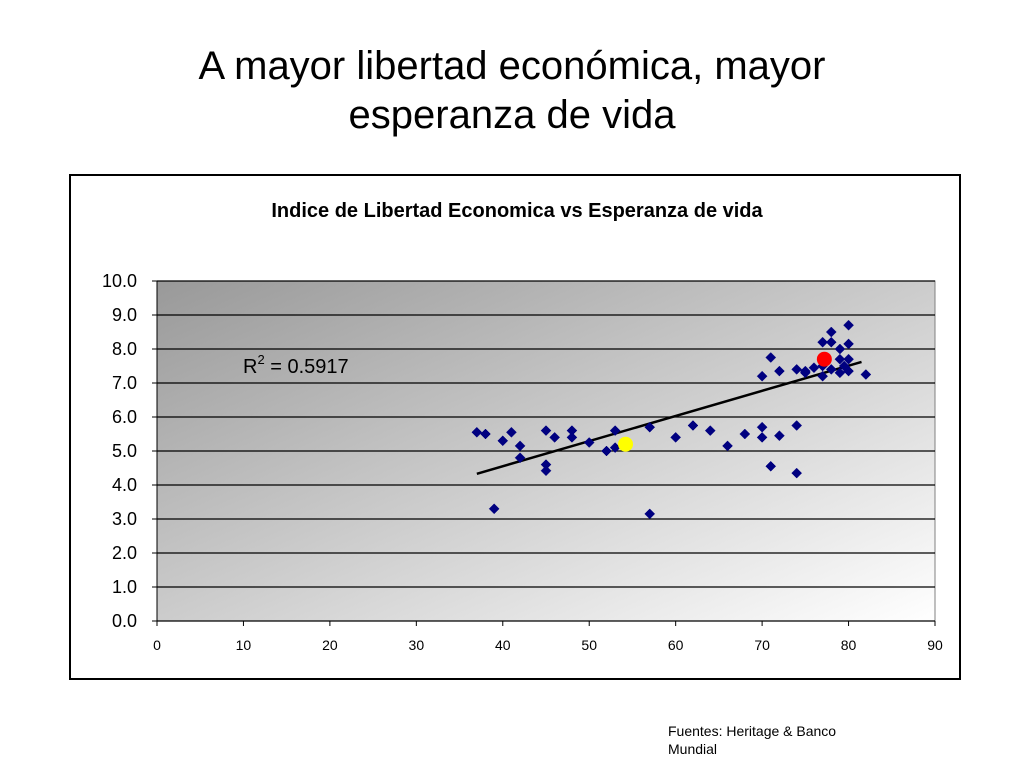  I want to click on r-squared-label: R2 = 0.5917, so click(296, 365).